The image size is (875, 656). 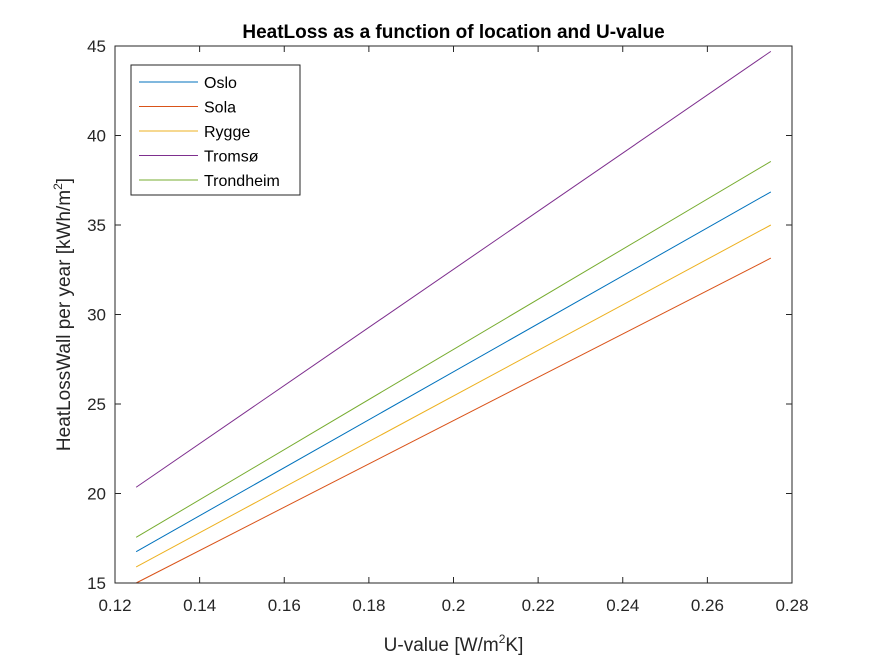 What do you see at coordinates (96, 225) in the screenshot?
I see `y-tick-label: 35` at bounding box center [96, 225].